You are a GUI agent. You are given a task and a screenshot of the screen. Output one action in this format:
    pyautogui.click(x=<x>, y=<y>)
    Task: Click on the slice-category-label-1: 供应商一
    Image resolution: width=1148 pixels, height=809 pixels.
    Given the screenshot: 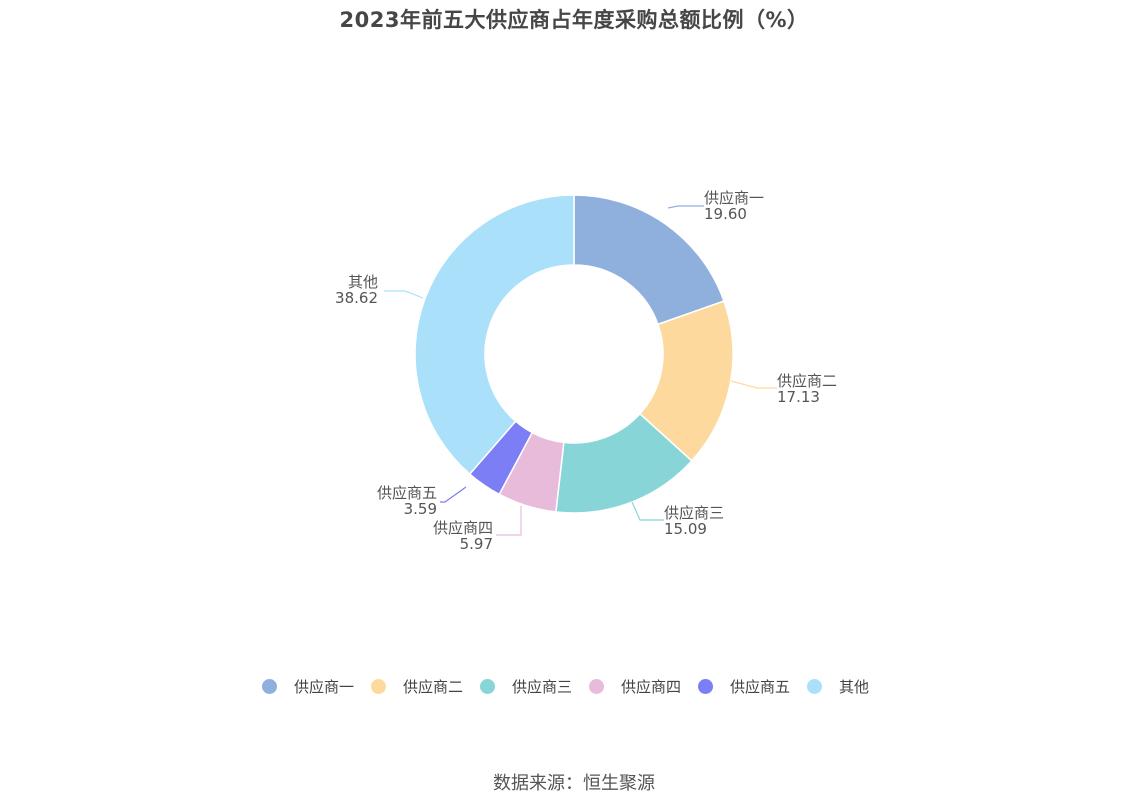 What is the action you would take?
    pyautogui.click(x=734, y=198)
    